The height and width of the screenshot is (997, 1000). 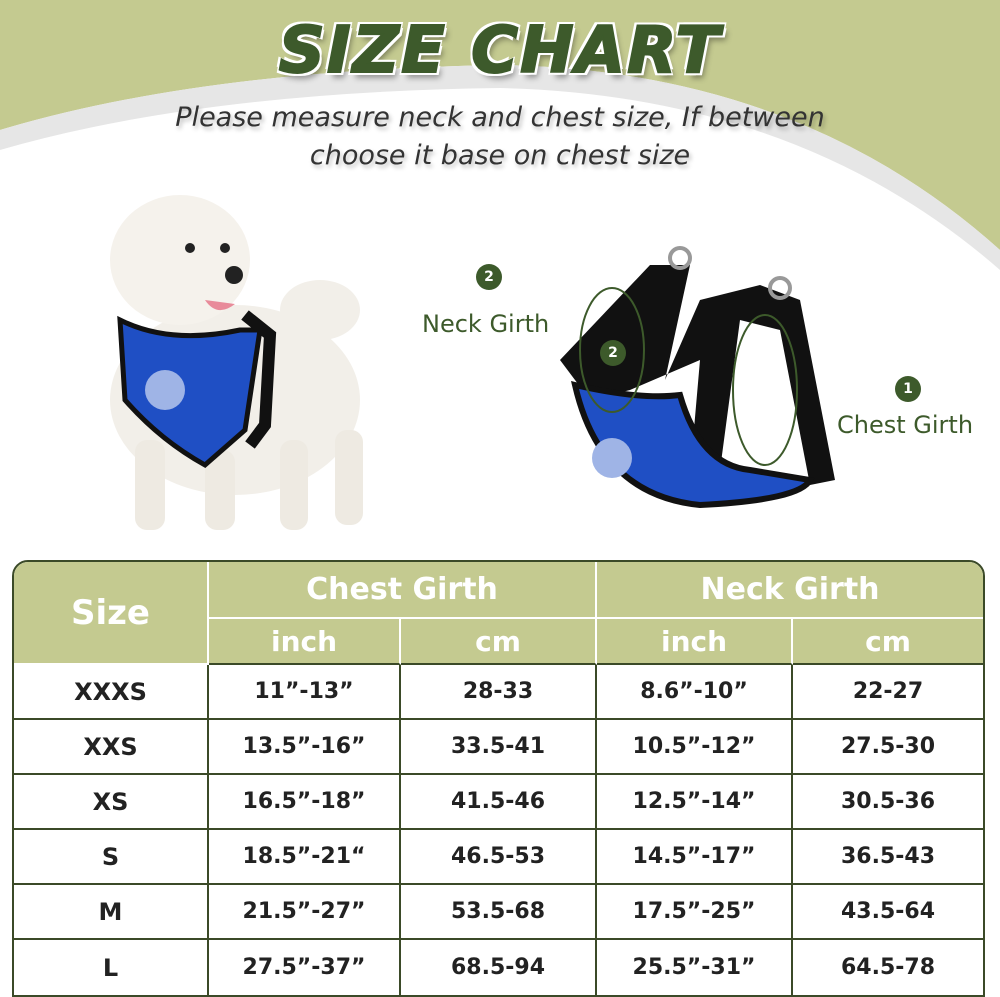 What do you see at coordinates (908, 389) in the screenshot?
I see `chest-number-badge: 1` at bounding box center [908, 389].